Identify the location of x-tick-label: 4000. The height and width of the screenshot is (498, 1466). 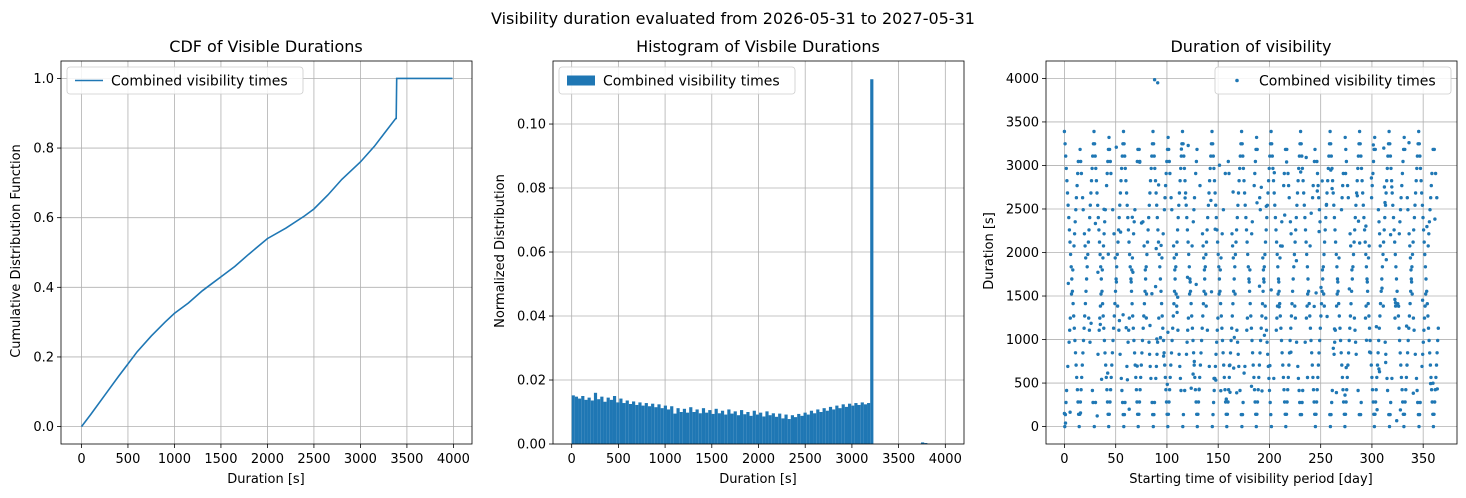
(945, 459).